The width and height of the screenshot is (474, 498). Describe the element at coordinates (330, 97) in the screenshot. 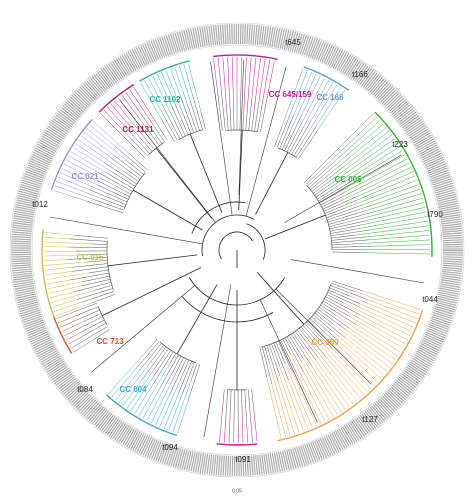

I see `clade-label: CC 166` at that location.